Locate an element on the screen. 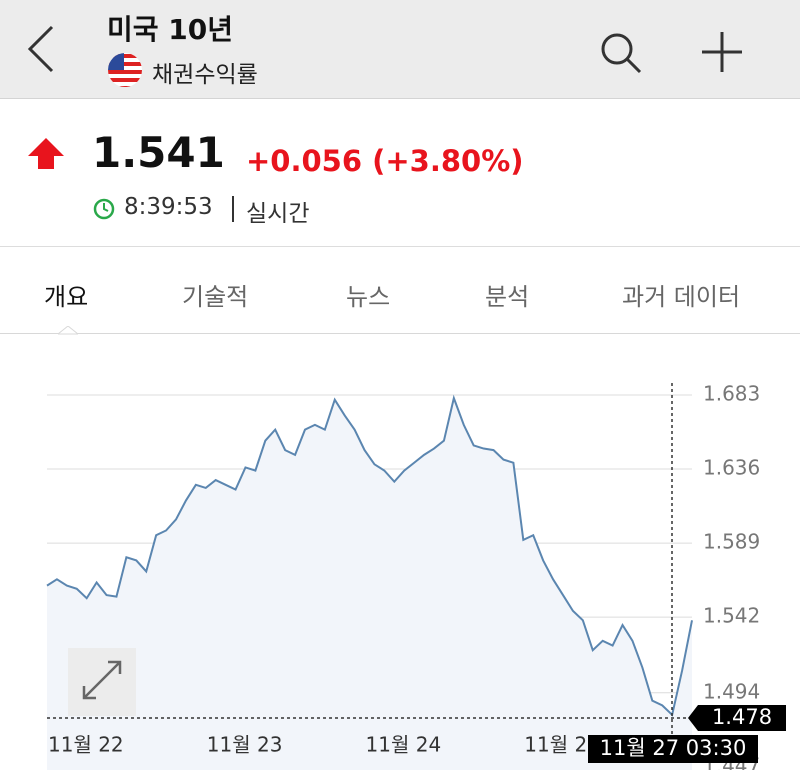  update-time: 8:39:53 is located at coordinates (168, 207).